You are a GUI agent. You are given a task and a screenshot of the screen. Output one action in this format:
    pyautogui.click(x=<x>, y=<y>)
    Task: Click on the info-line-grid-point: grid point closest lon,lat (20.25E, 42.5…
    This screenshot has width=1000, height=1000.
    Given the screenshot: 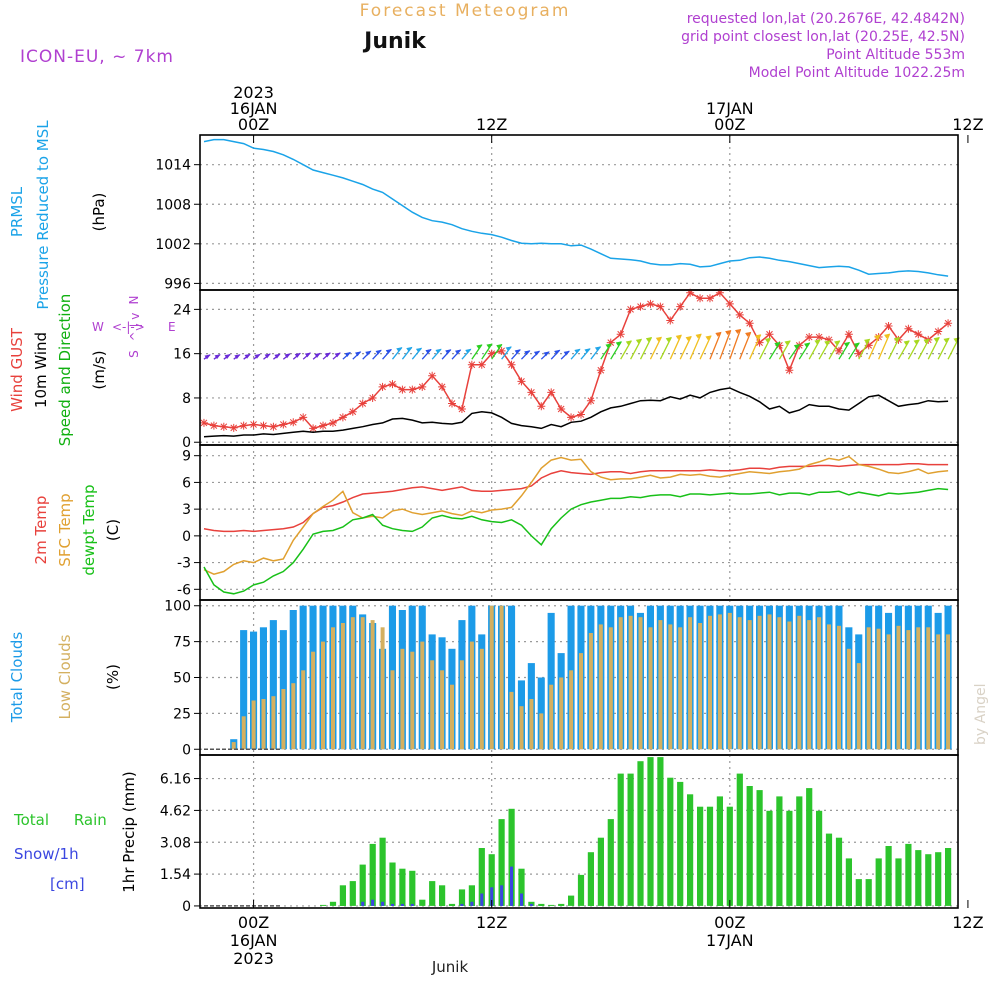 What is the action you would take?
    pyautogui.click(x=823, y=37)
    